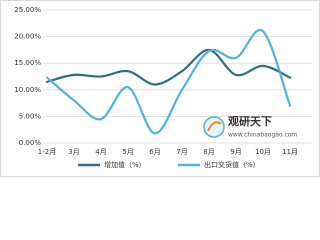 This screenshot has width=320, height=240. Describe the element at coordinates (27, 37) in the screenshot. I see `y-tick-label: 20.00%` at that location.